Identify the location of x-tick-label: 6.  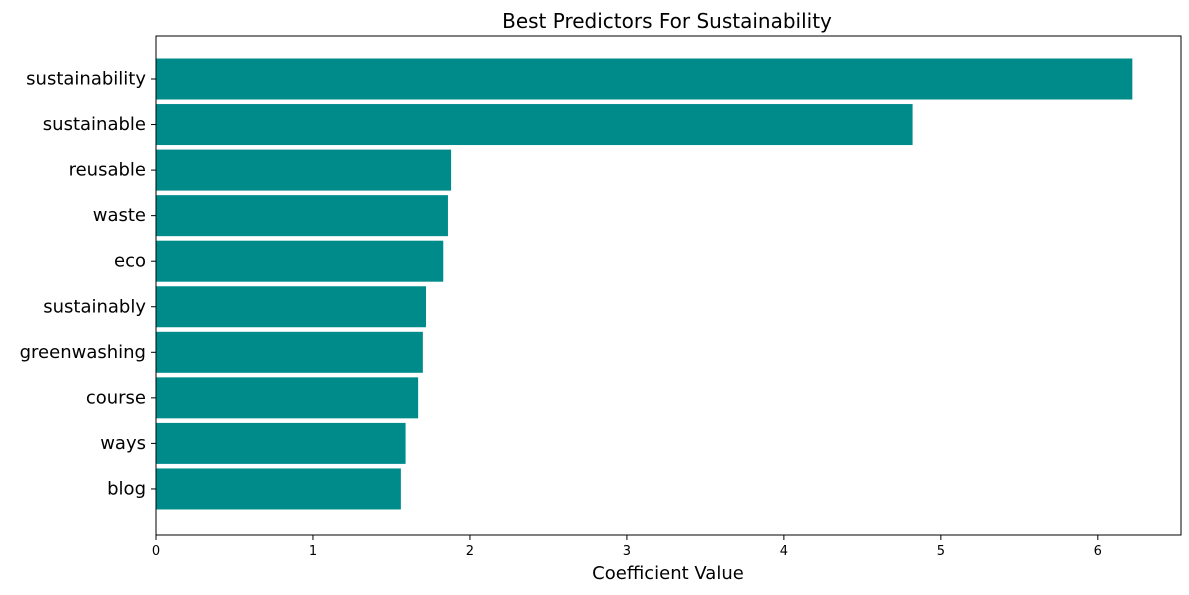
(1098, 551).